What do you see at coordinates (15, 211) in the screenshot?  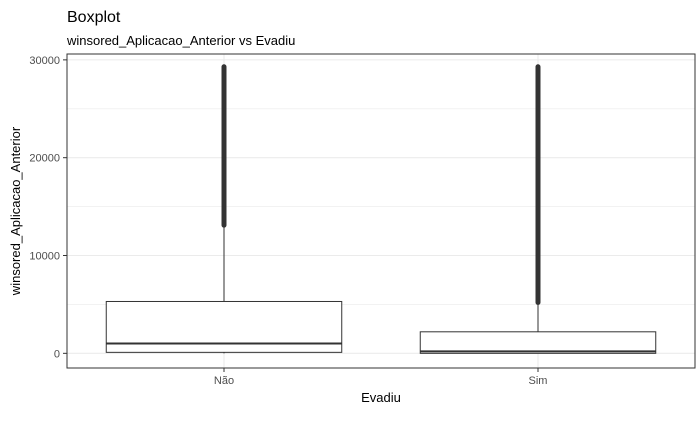 I see `y-axis-title: winsored_Aplicacao_Anterior` at bounding box center [15, 211].